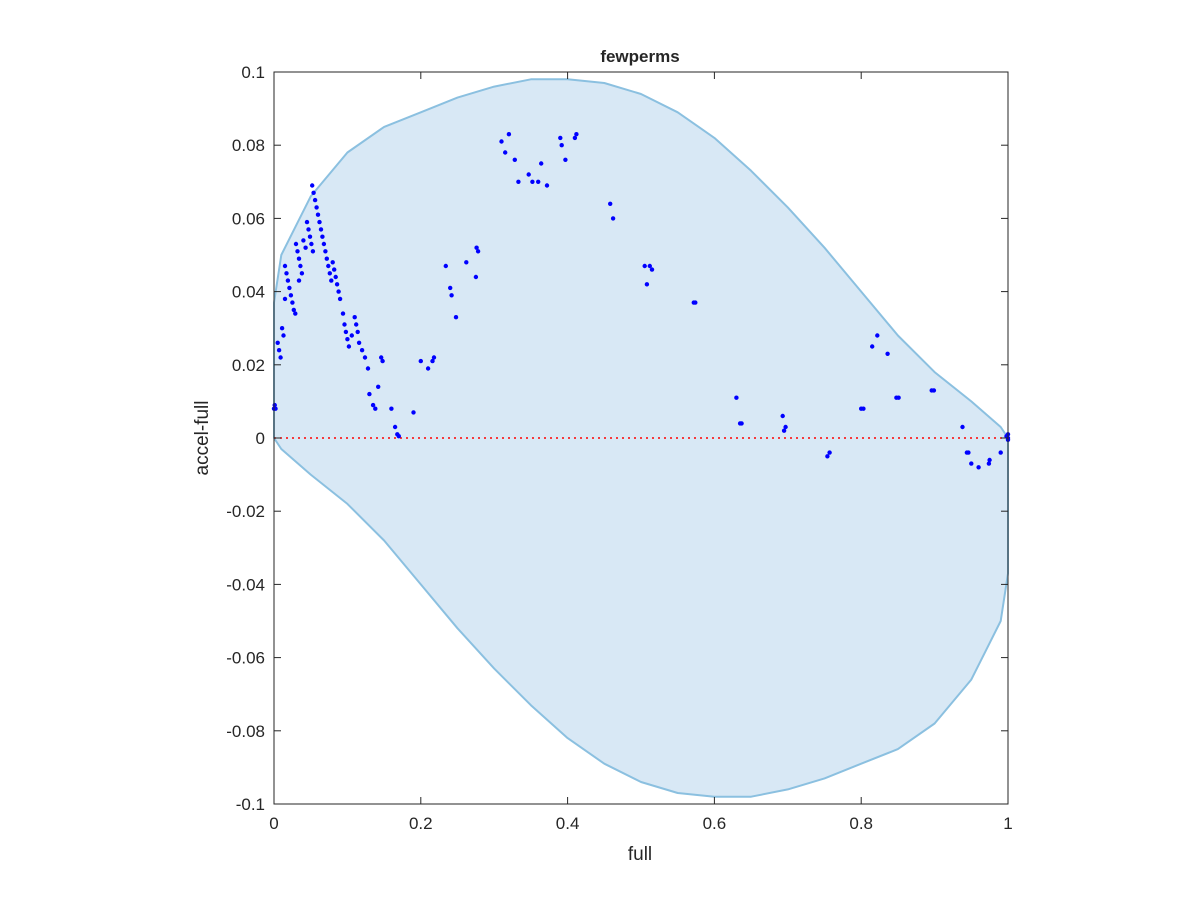 Image resolution: width=1200 pixels, height=905 pixels. Describe the element at coordinates (202, 438) in the screenshot. I see `y-axis-label: accel-full` at that location.